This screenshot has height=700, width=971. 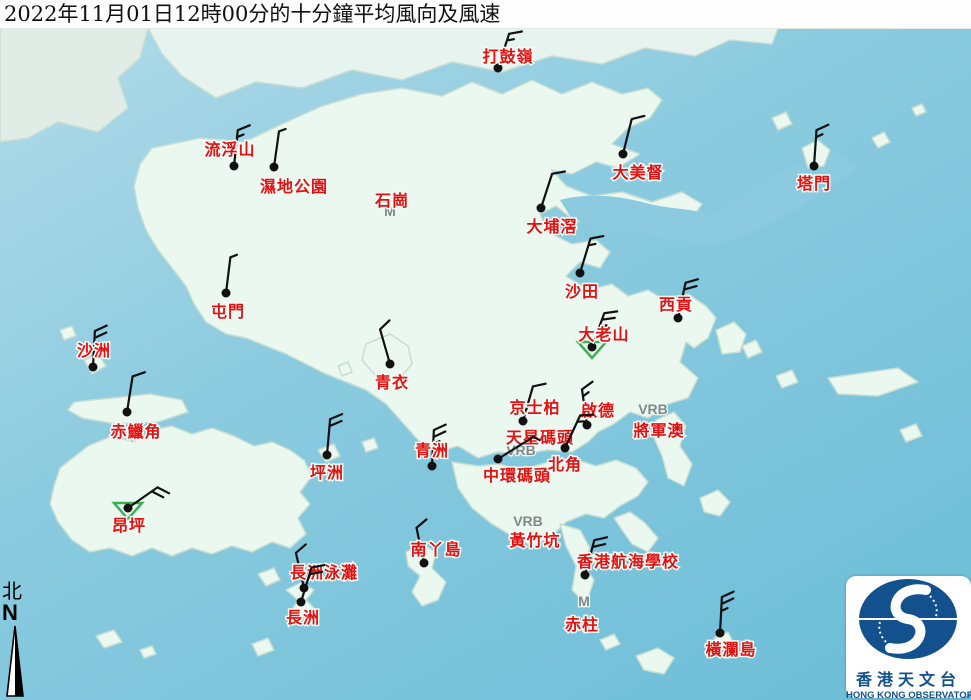 I want to click on north-letter-label: N, so click(x=10, y=612).